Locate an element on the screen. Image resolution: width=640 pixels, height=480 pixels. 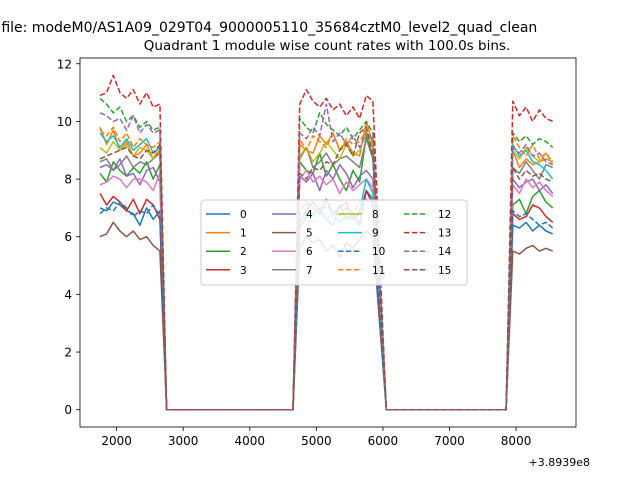
legend-label: 11 is located at coordinates (378, 271).